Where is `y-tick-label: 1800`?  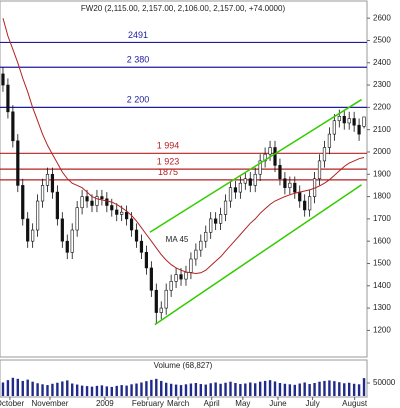
y-tick-label: 1800 is located at coordinates (382, 196).